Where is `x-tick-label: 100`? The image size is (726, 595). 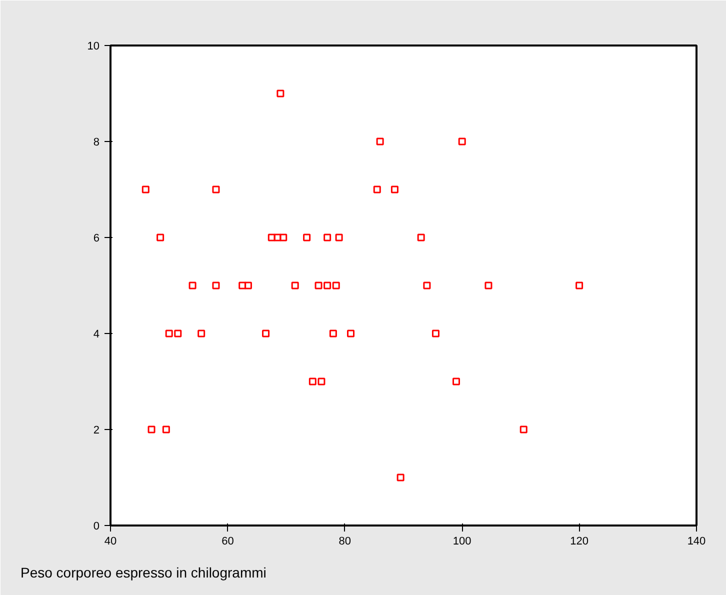
x-tick-label: 100 is located at coordinates (462, 542).